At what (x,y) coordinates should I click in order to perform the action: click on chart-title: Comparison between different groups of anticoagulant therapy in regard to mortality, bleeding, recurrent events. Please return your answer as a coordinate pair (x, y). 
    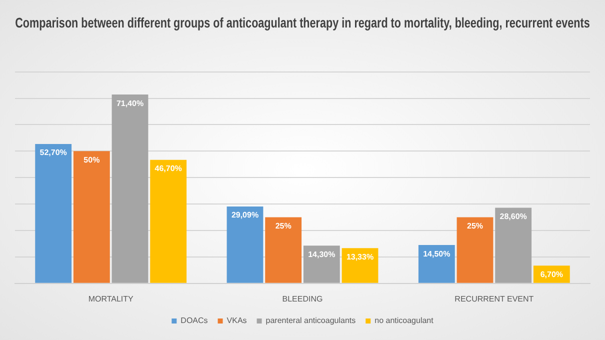
    Looking at the image, I should click on (302, 22).